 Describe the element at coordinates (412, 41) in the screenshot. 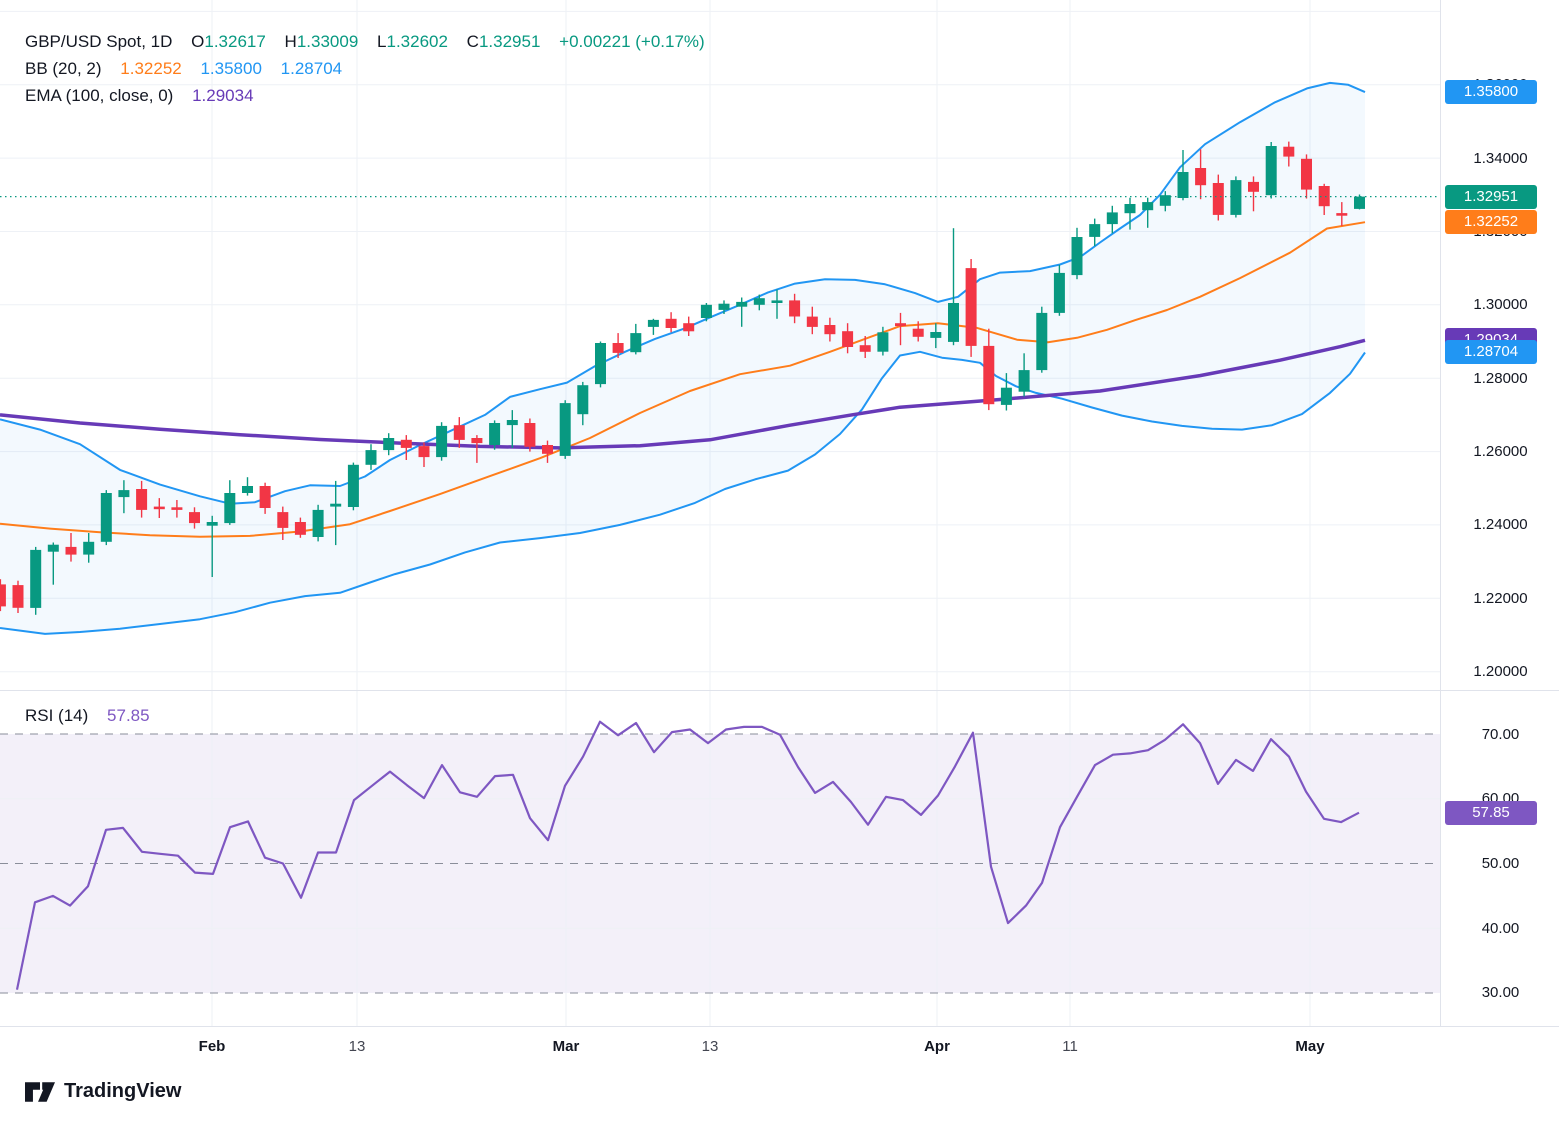

I see `ohlc-low: L1.32602` at that location.